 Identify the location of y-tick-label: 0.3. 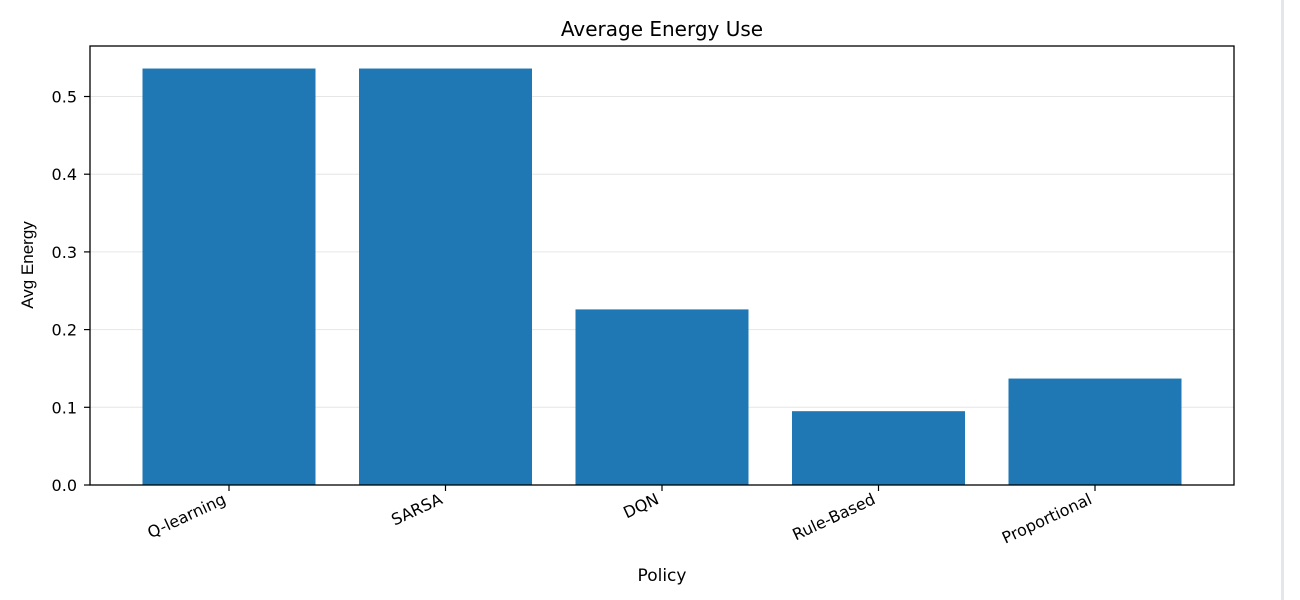
(64, 252).